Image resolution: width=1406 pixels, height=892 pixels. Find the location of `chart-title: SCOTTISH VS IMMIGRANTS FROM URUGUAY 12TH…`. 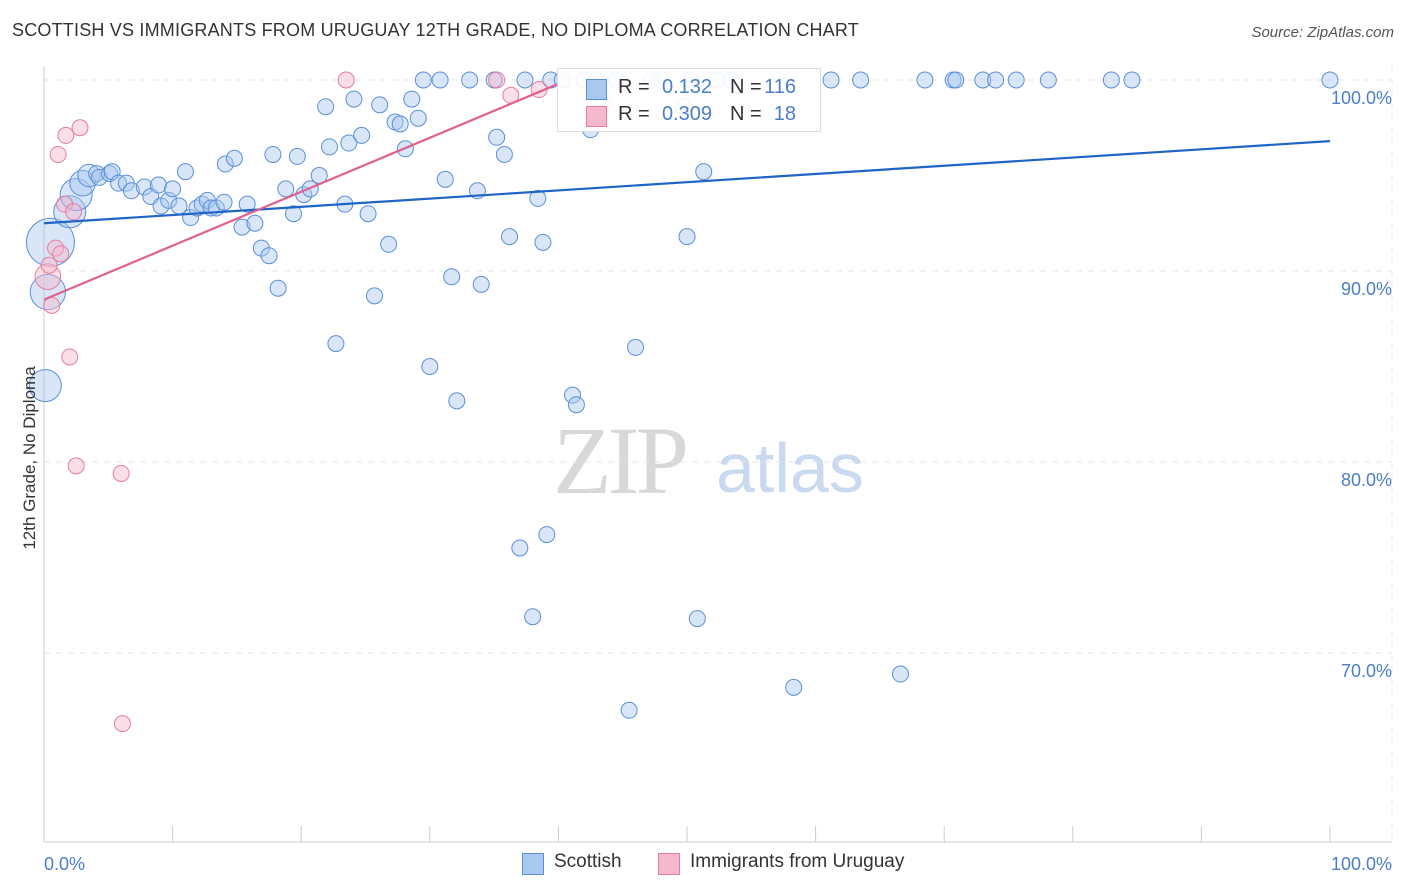

chart-title: SCOTTISH VS IMMIGRANTS FROM URUGUAY 12TH… is located at coordinates (435, 30).